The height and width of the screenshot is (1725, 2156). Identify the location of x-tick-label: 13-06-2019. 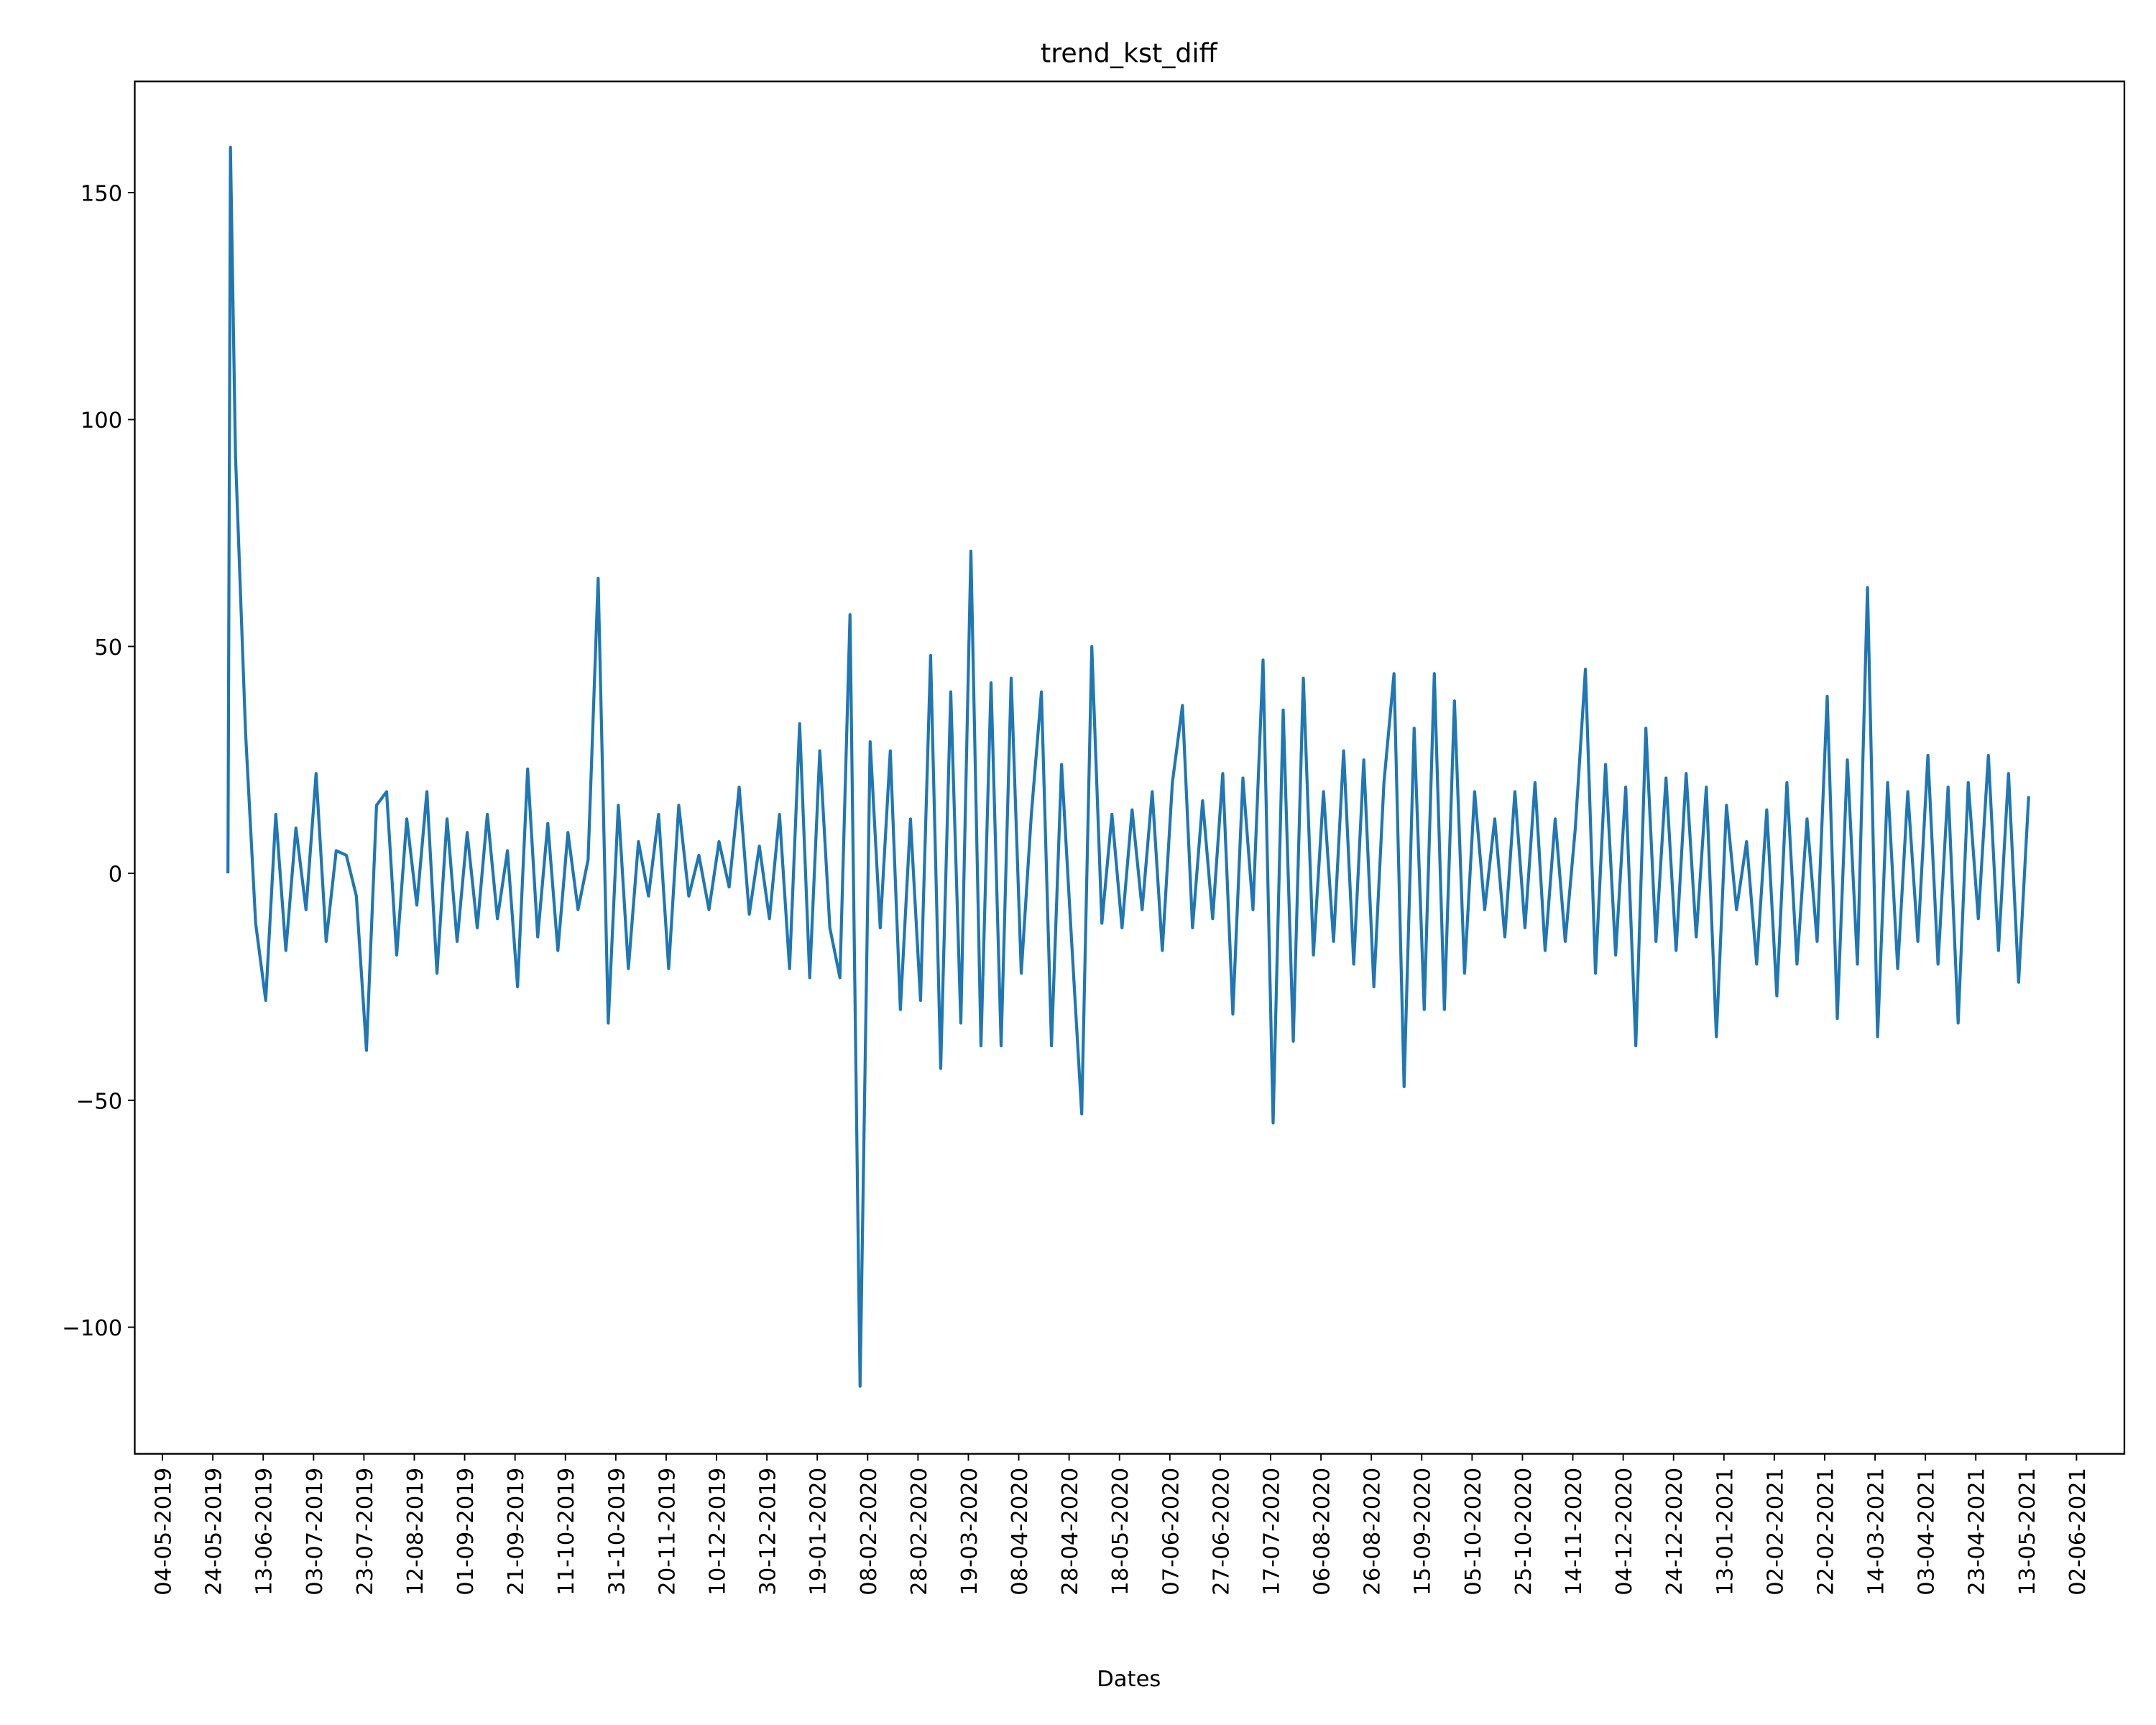
(264, 1532).